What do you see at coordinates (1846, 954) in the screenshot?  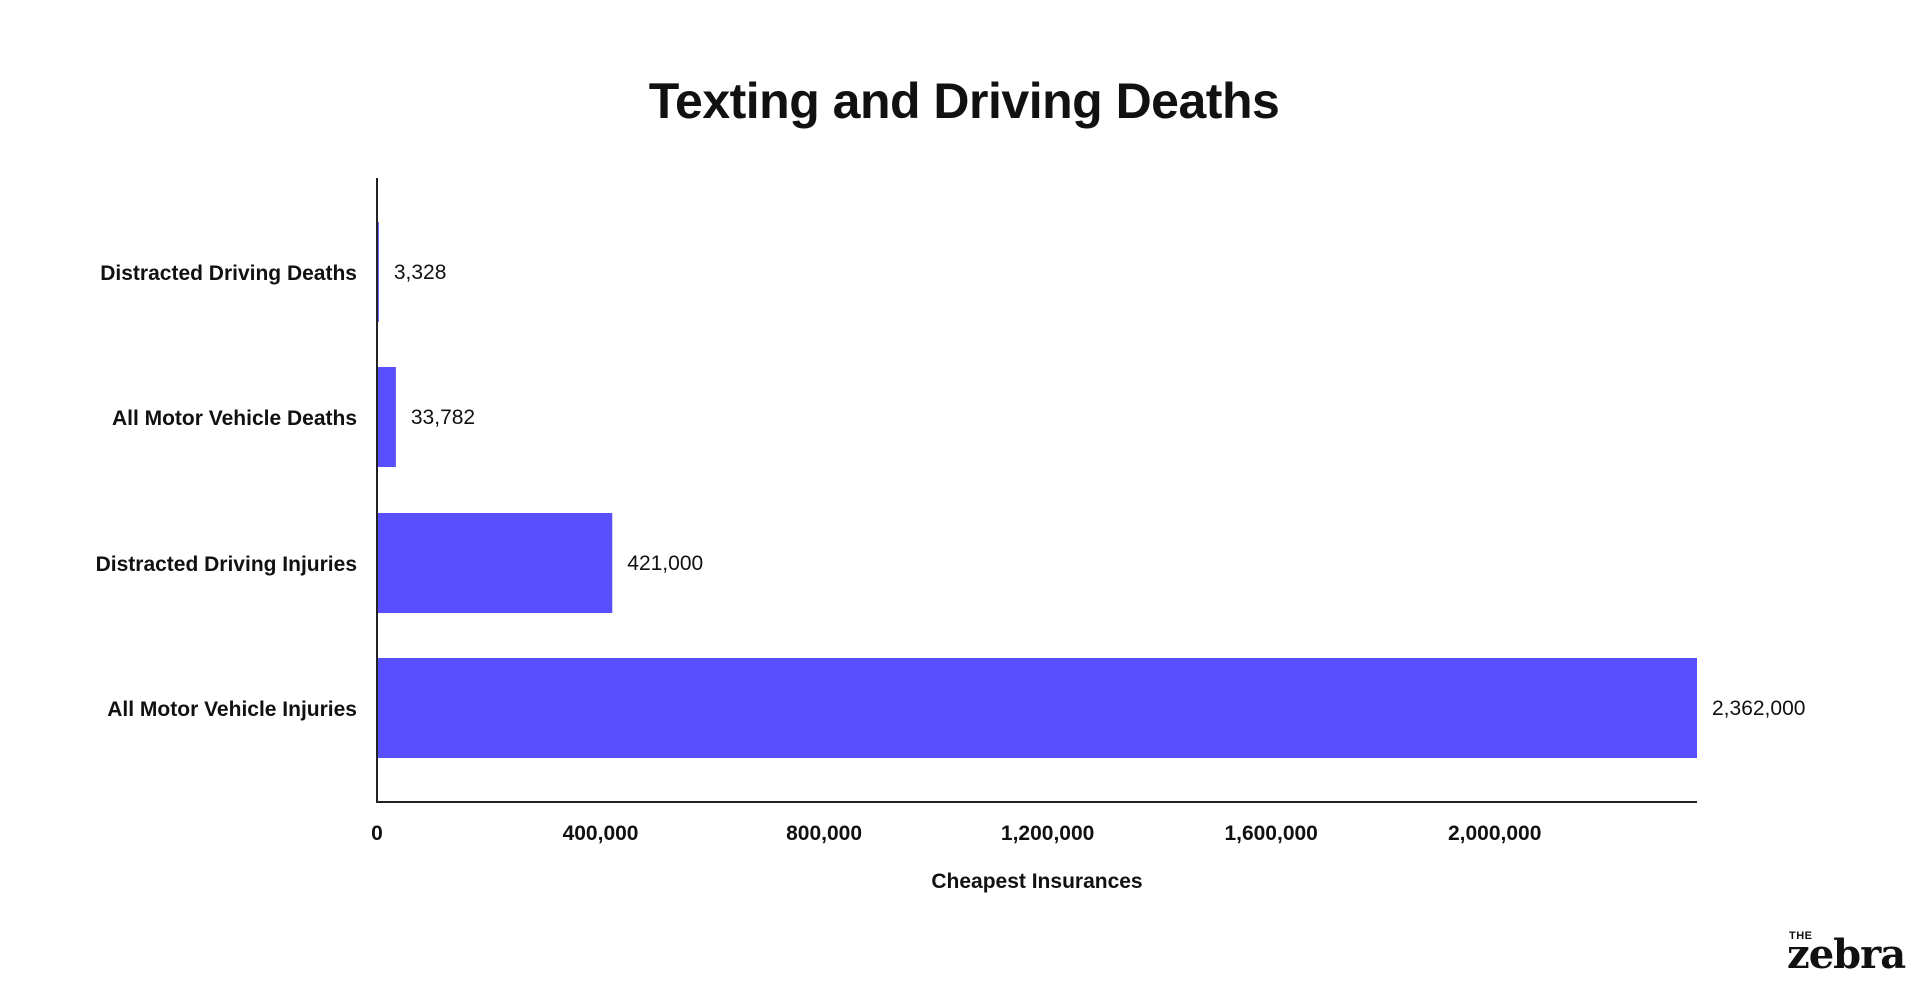 I see `logo-wordmark: zebra` at bounding box center [1846, 954].